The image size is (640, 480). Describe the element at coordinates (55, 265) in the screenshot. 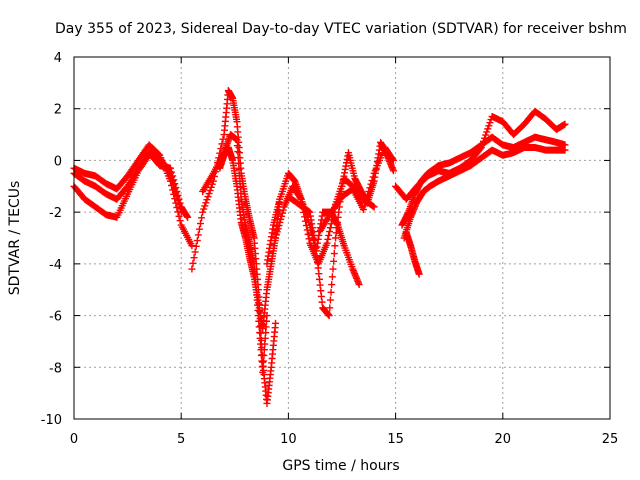

I see `y-tick-label: -4` at that location.